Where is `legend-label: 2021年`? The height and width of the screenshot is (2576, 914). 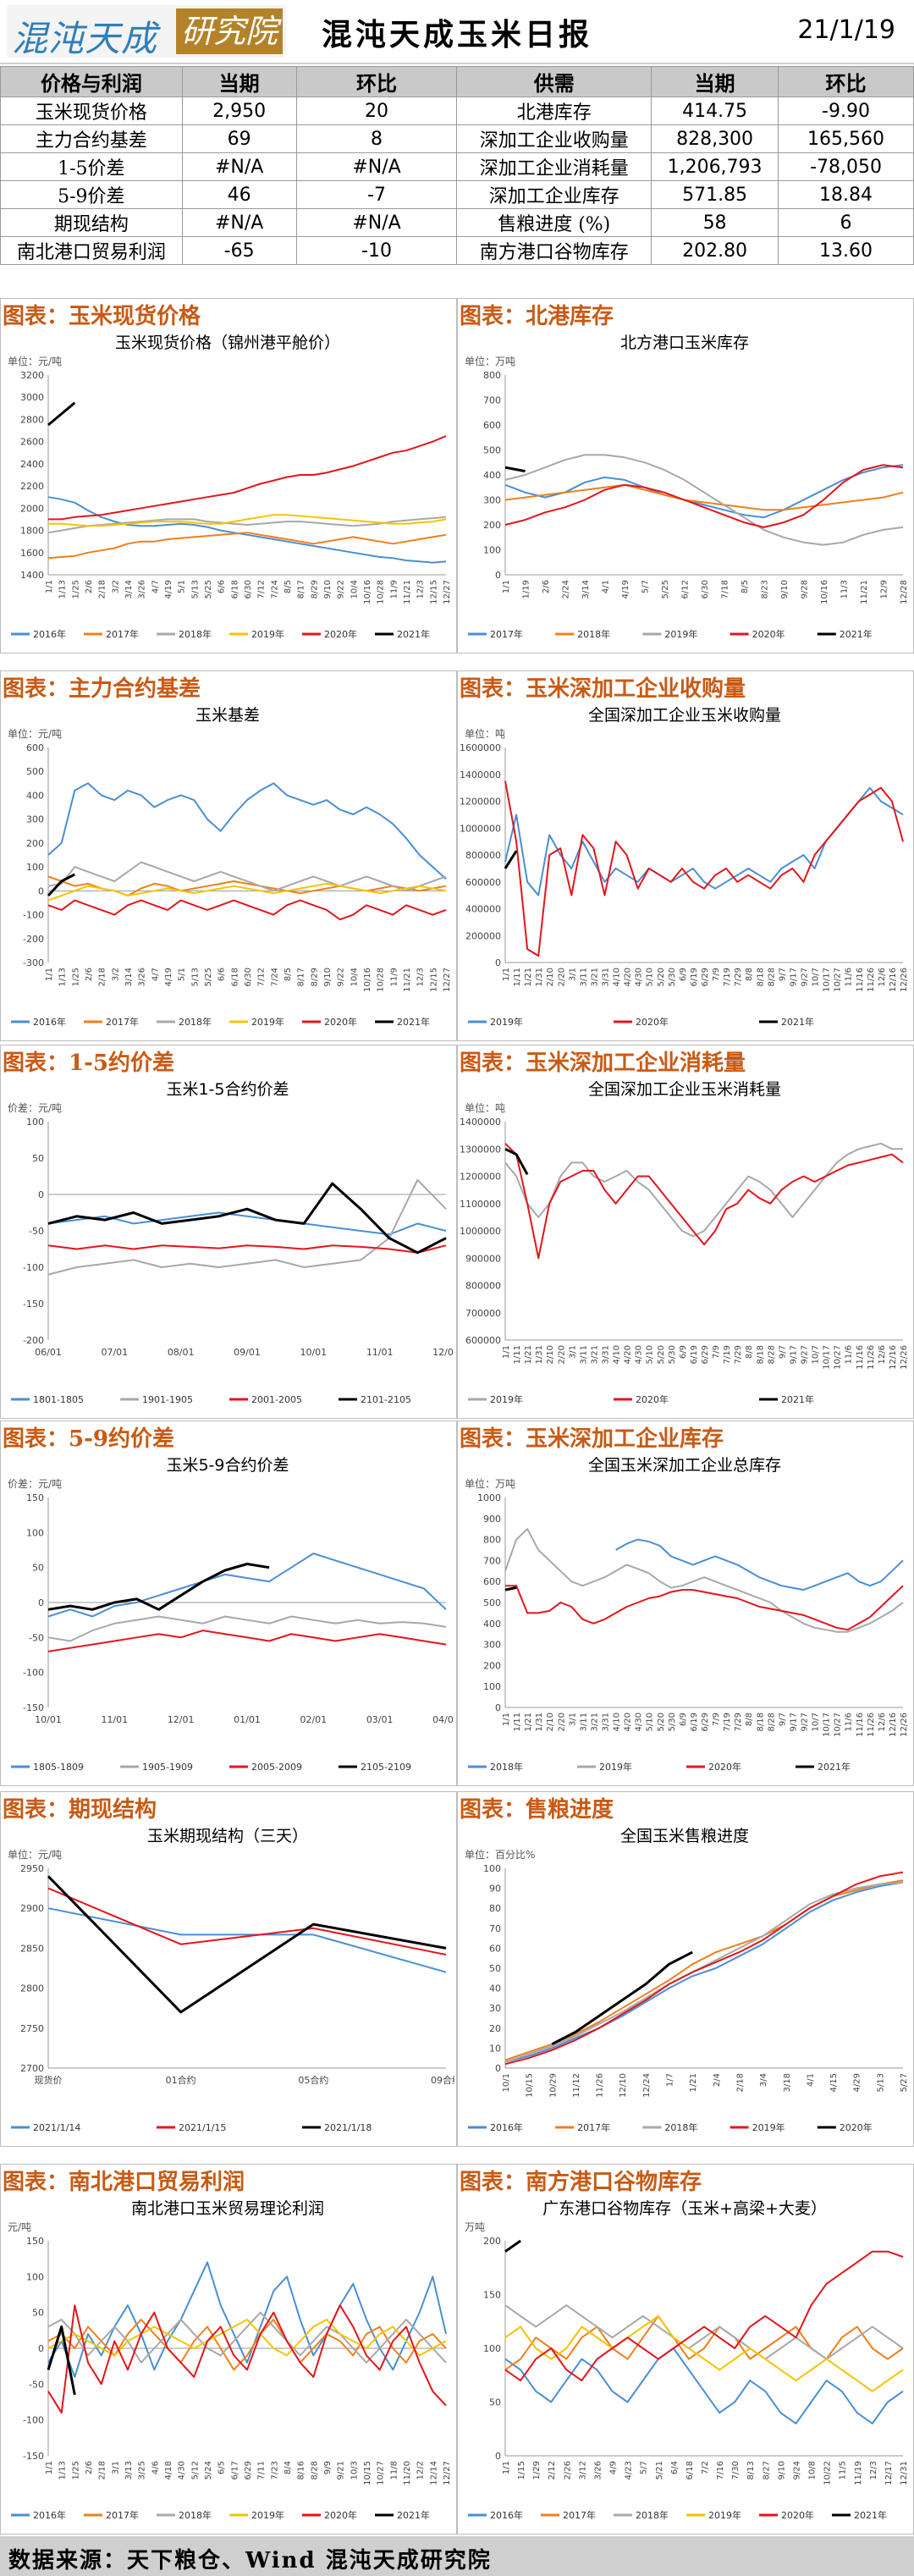 legend-label: 2021年 is located at coordinates (856, 634).